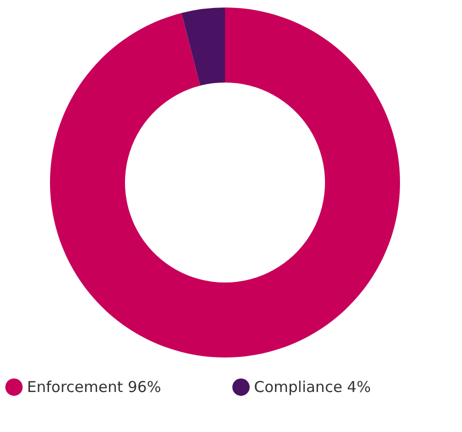 Image resolution: width=462 pixels, height=432 pixels. I want to click on legend-label: Enforcement 96%, so click(94, 387).